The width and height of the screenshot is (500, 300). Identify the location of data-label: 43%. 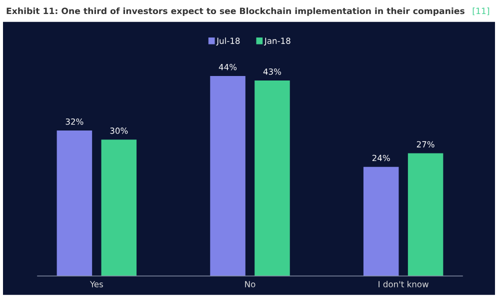
(272, 71).